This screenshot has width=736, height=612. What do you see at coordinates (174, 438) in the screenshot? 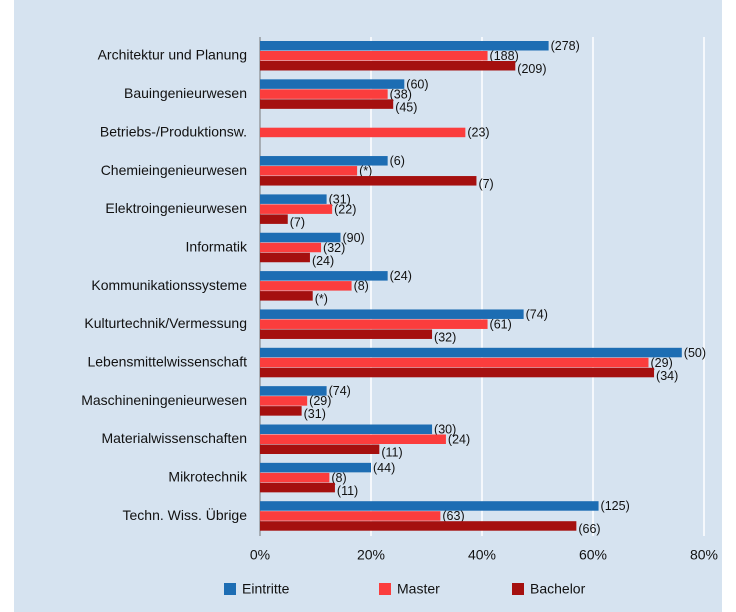
I see `y-tick-label: Materialwissenschaften` at bounding box center [174, 438].